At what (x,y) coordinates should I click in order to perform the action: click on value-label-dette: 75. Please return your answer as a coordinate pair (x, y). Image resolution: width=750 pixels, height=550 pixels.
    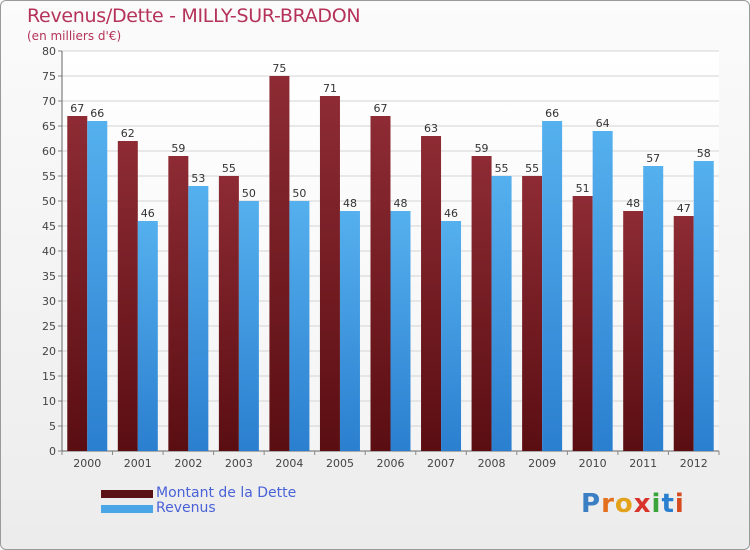
    Looking at the image, I should click on (279, 68).